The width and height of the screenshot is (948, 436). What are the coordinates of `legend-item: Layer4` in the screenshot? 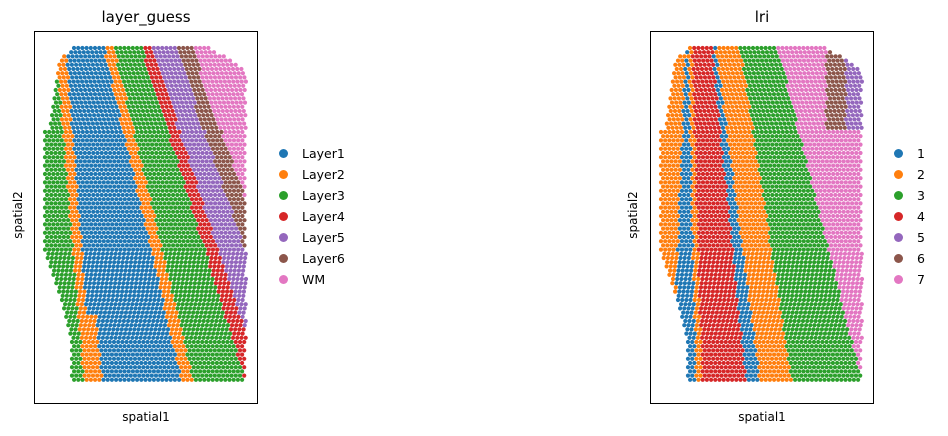 It's located at (312, 216).